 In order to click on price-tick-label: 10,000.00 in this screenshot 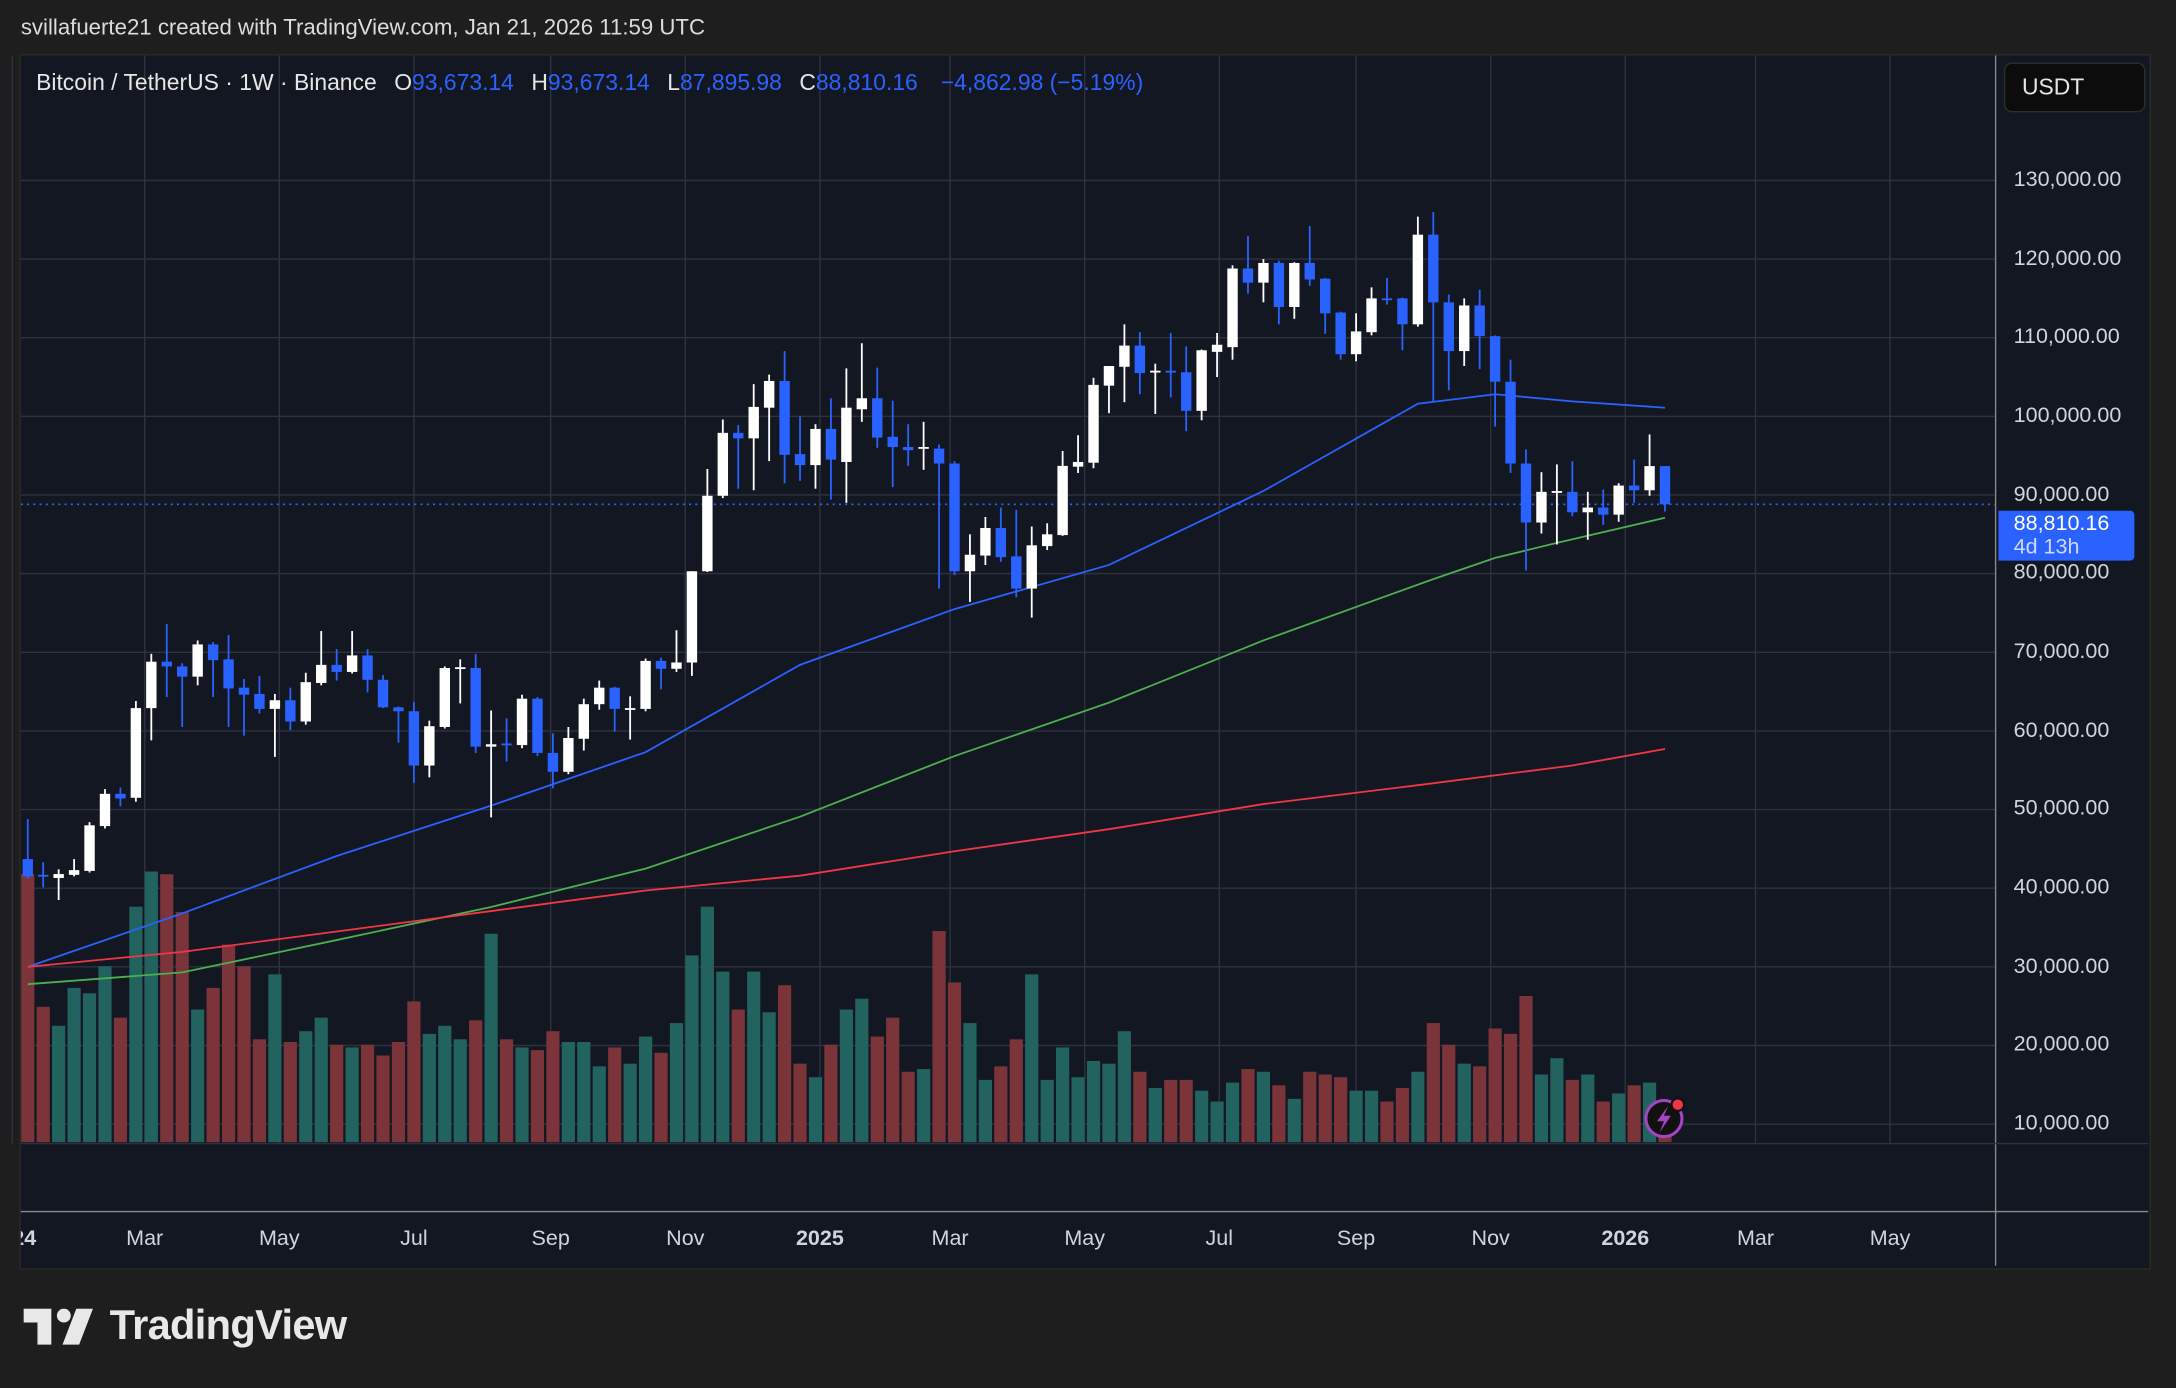, I will do `click(2061, 1123)`.